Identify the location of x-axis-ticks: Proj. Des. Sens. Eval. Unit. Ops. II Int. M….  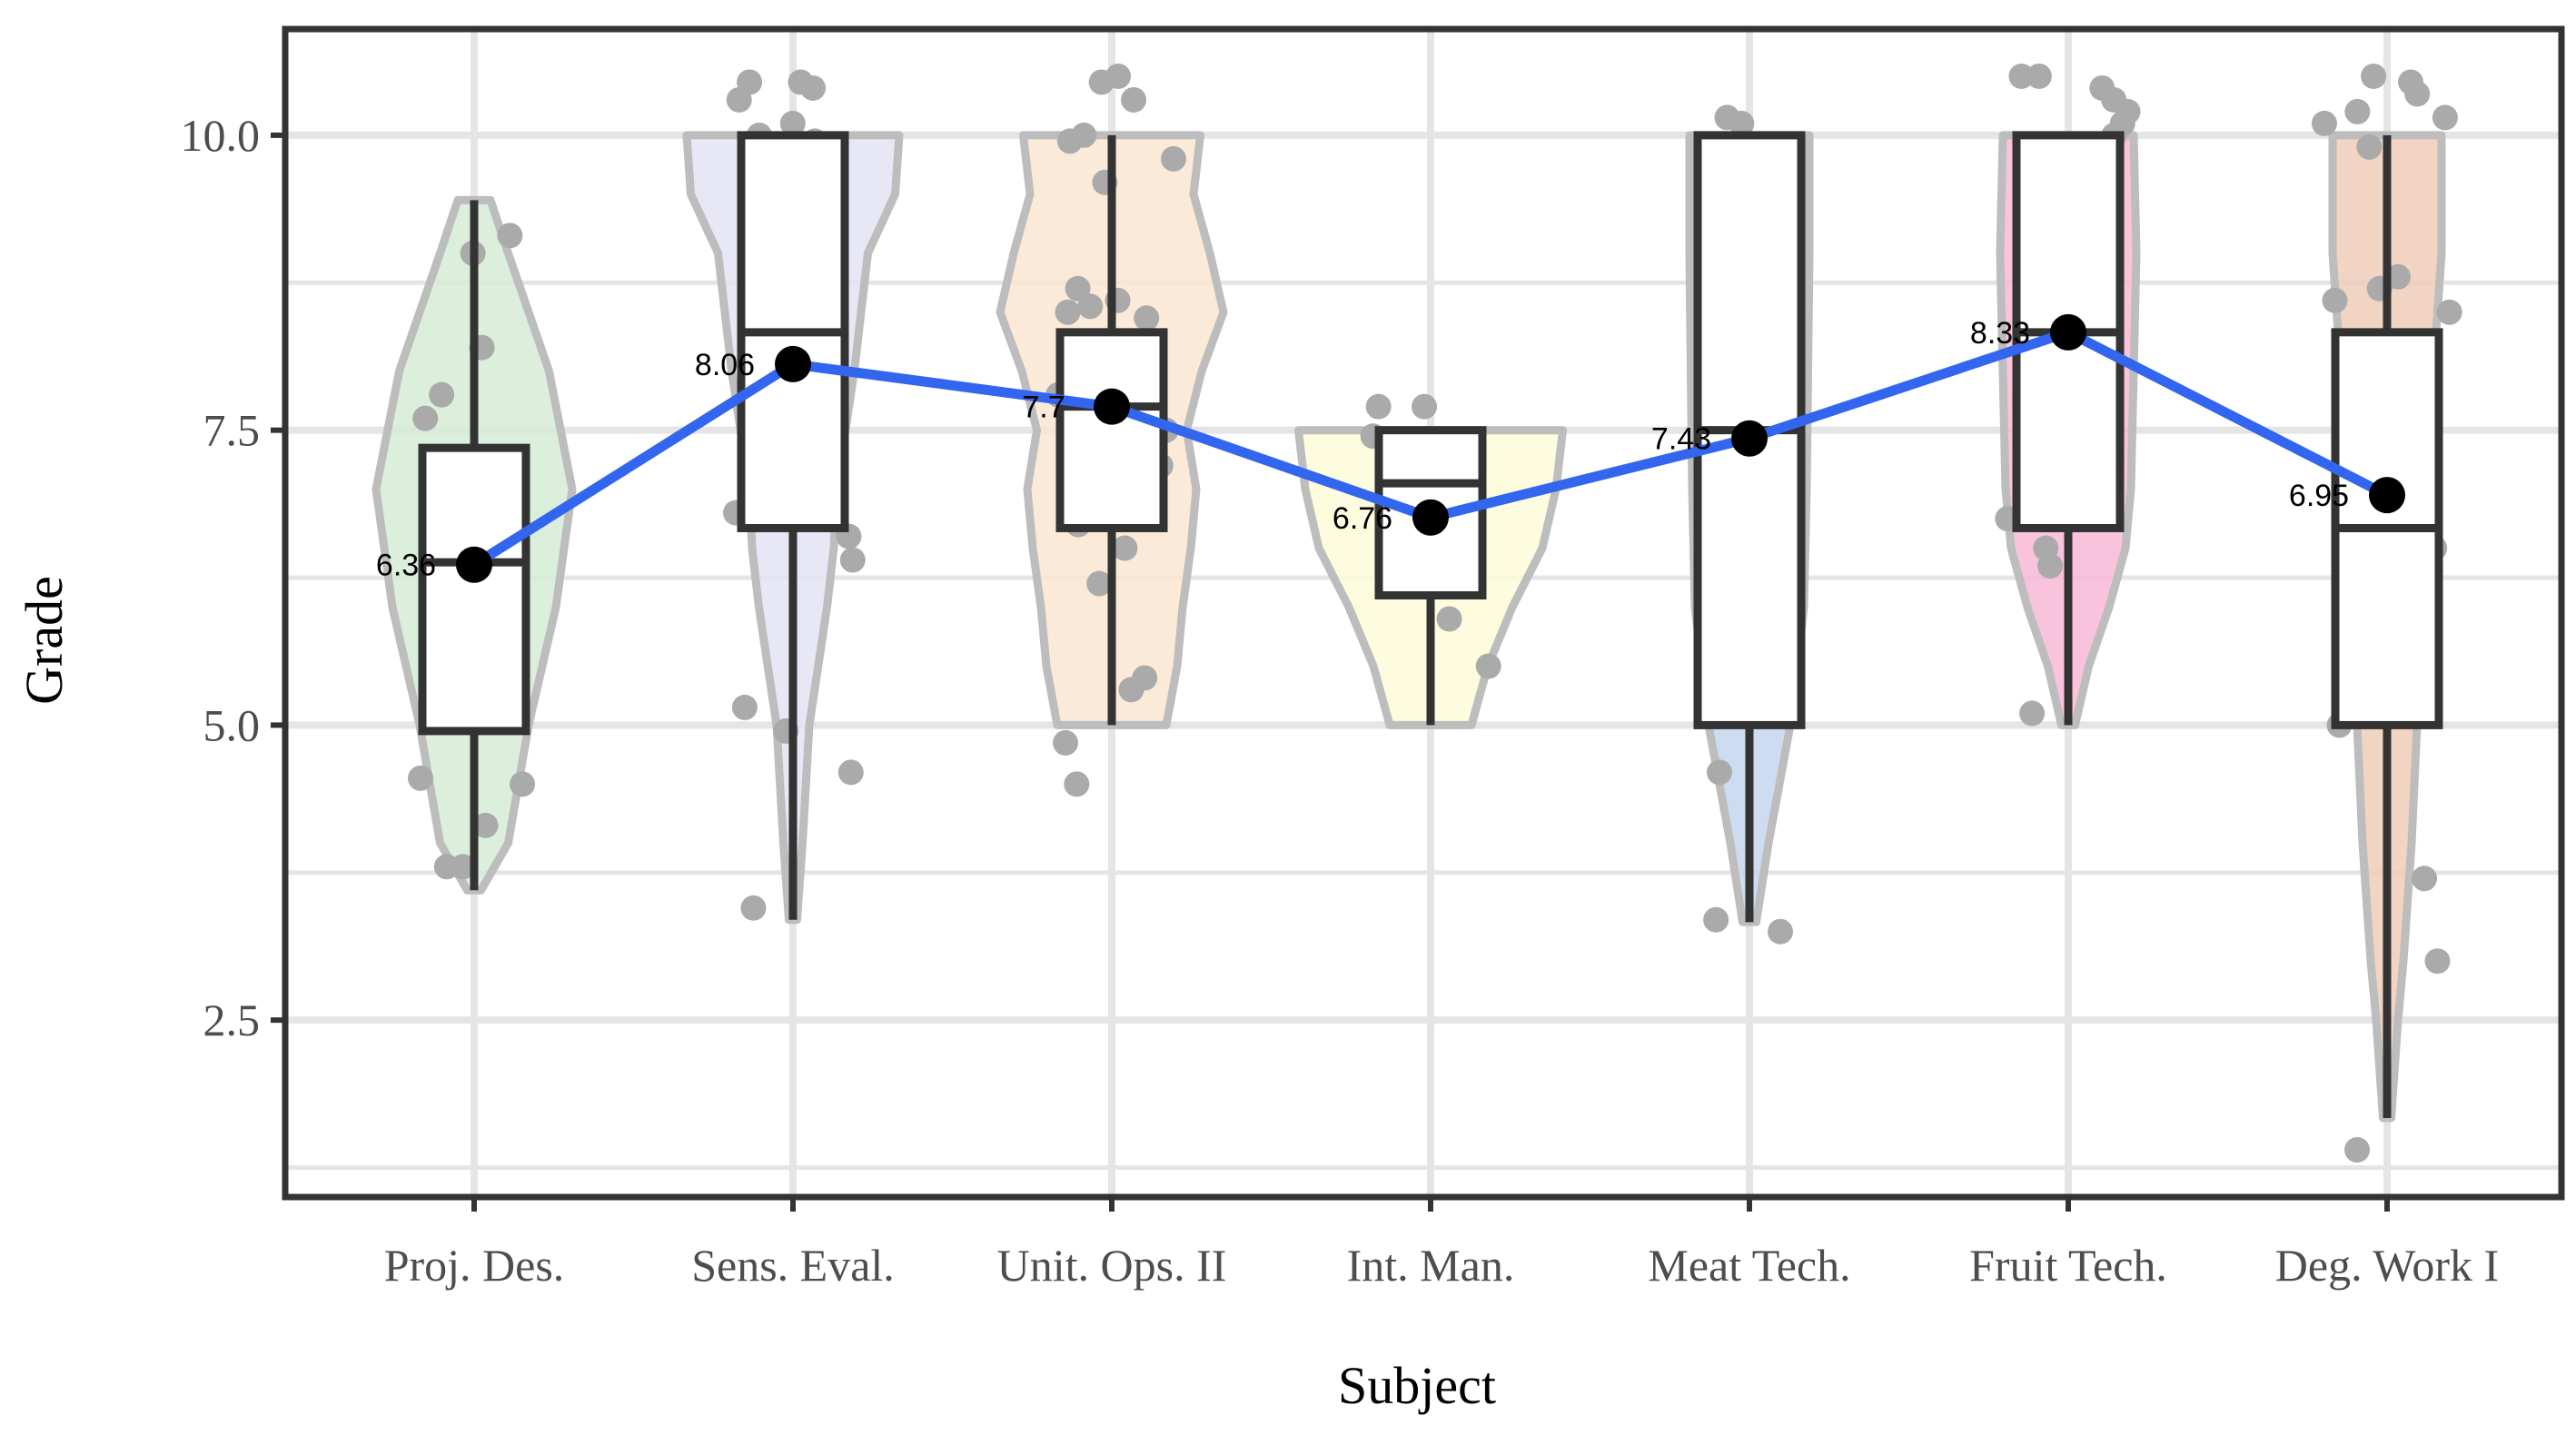
(1441, 1244).